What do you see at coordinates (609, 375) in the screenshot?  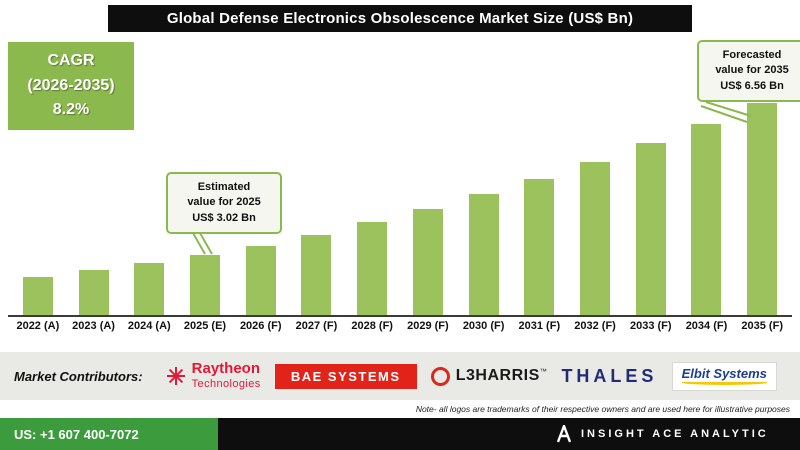 I see `thales-logo: THALES` at bounding box center [609, 375].